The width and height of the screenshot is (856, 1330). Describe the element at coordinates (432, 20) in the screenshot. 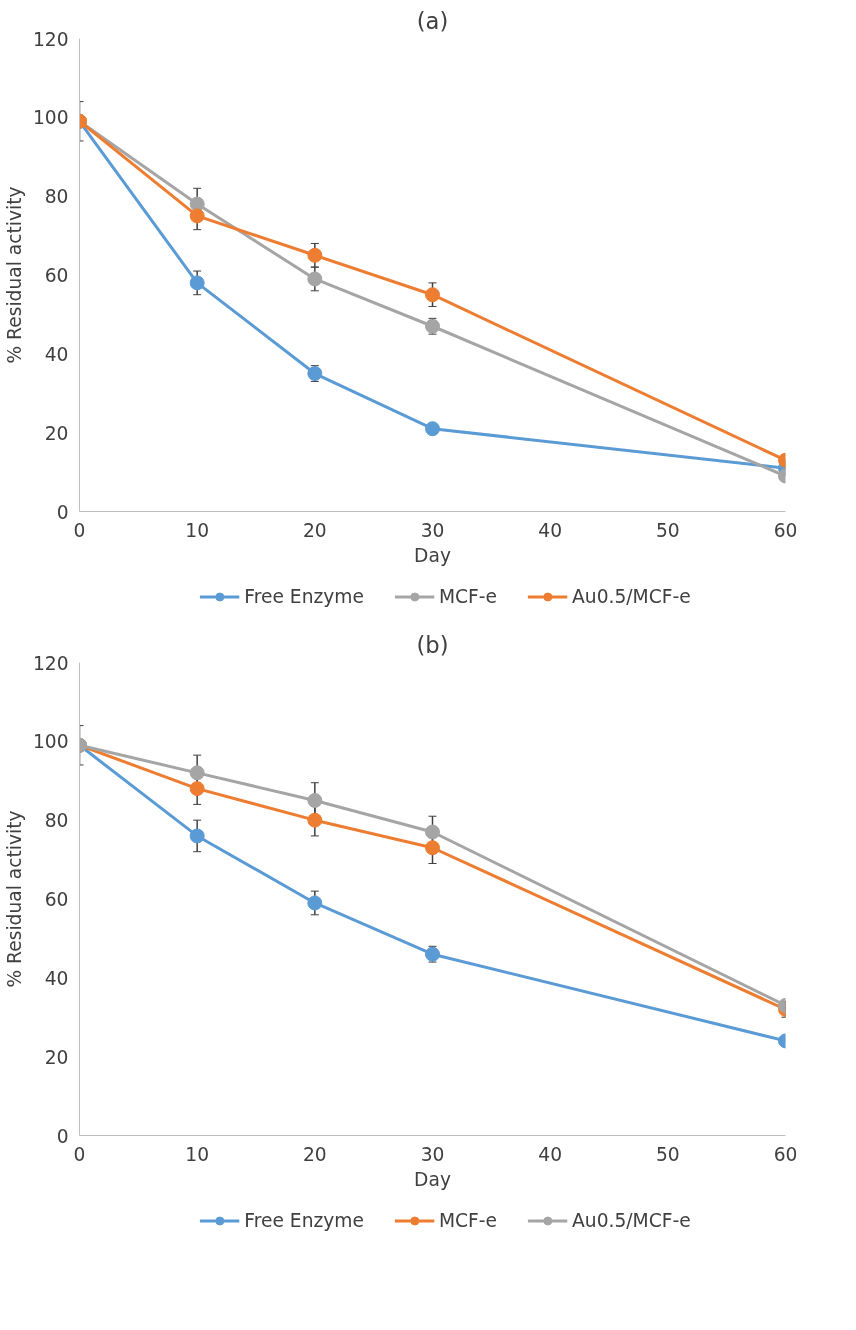

I see `chart-title: (a)` at that location.